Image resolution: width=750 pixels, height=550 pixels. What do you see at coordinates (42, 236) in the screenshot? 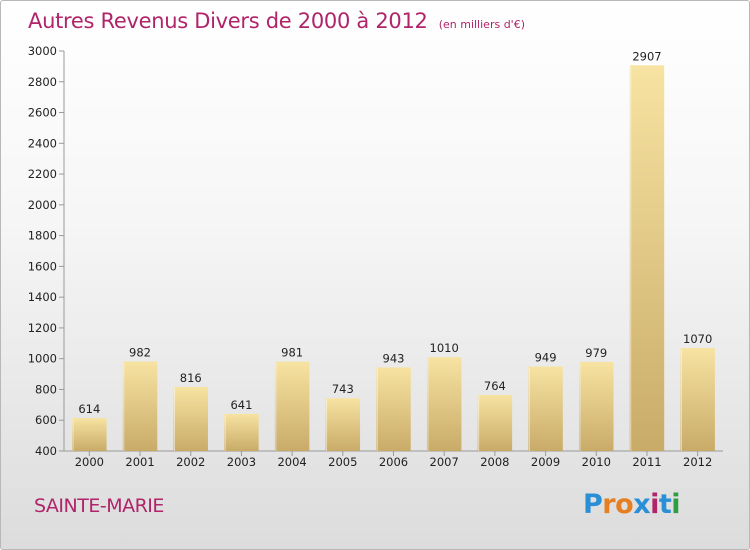
I see `y-tick-label: 1800` at bounding box center [42, 236].